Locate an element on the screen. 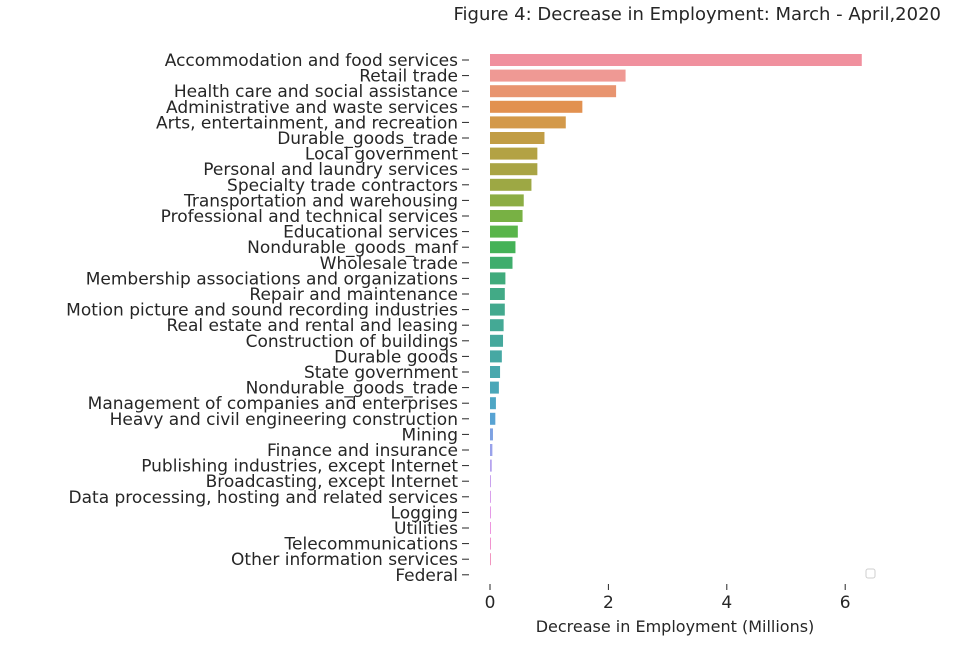 The image size is (960, 648). category-label: Personal and laundry services is located at coordinates (330, 170).